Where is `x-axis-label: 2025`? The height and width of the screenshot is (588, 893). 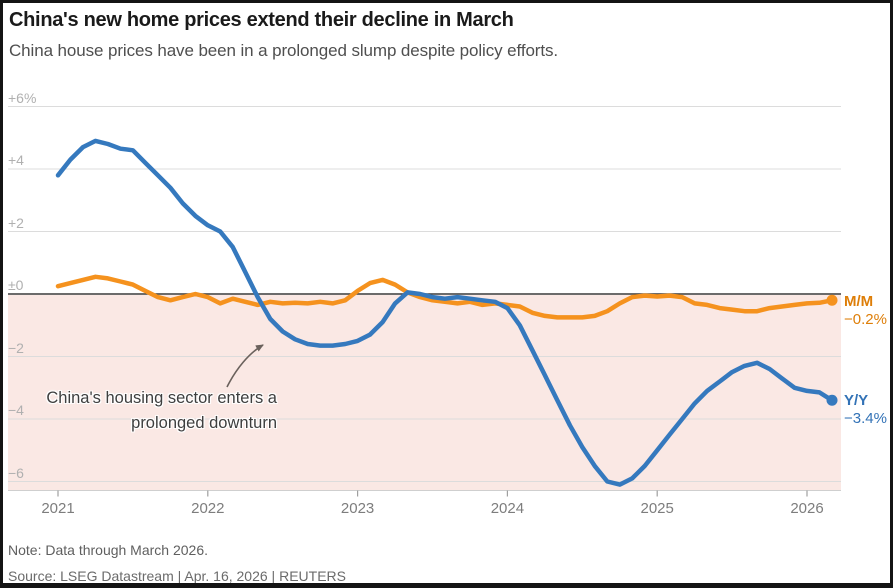 x-axis-label: 2025 is located at coordinates (657, 508).